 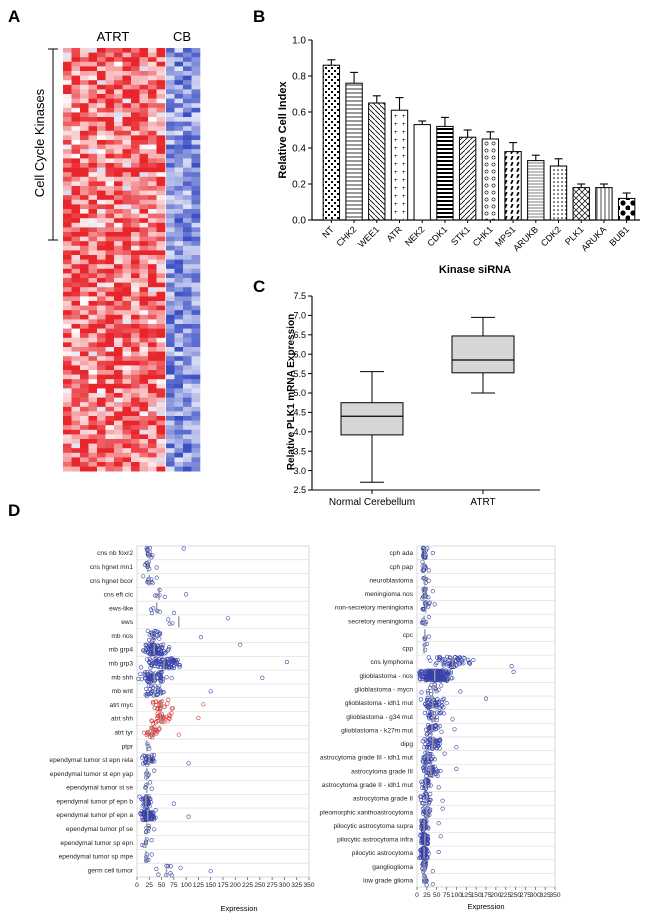 What do you see at coordinates (391, 580) in the screenshot?
I see `scatter-right-category-label: neuroblastoma` at bounding box center [391, 580].